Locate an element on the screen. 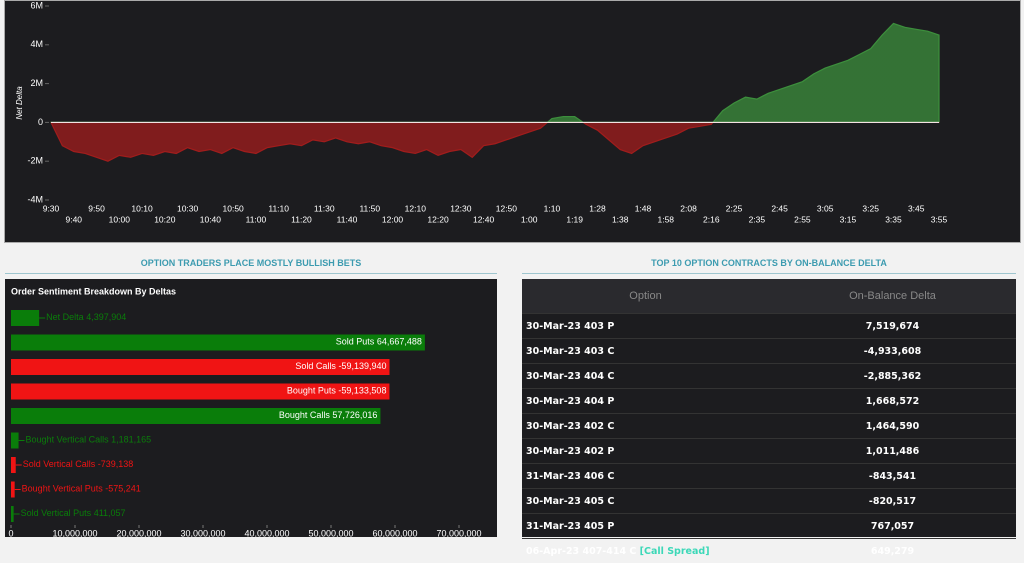 The width and height of the screenshot is (1024, 563). y-tick-label: 4M is located at coordinates (36, 44).